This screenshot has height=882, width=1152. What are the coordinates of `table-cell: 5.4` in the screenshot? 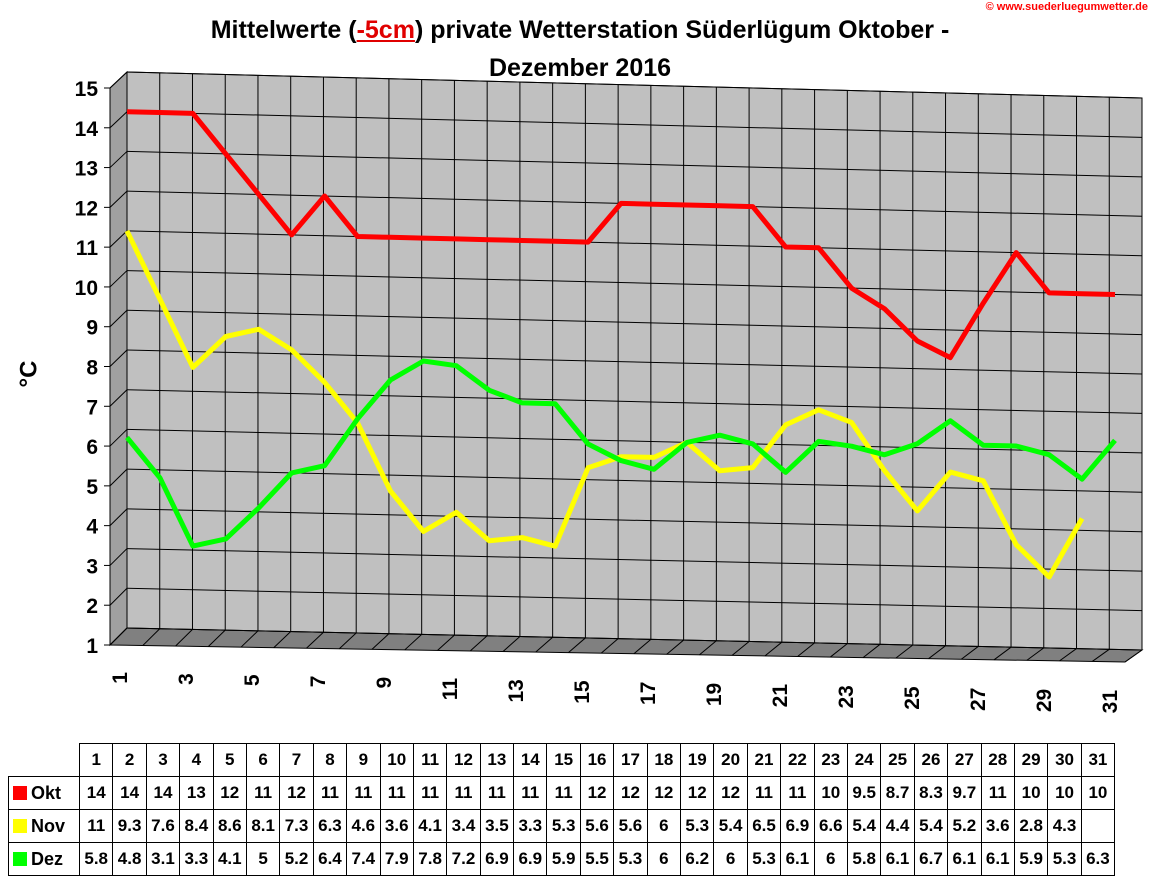 It's located at (730, 826).